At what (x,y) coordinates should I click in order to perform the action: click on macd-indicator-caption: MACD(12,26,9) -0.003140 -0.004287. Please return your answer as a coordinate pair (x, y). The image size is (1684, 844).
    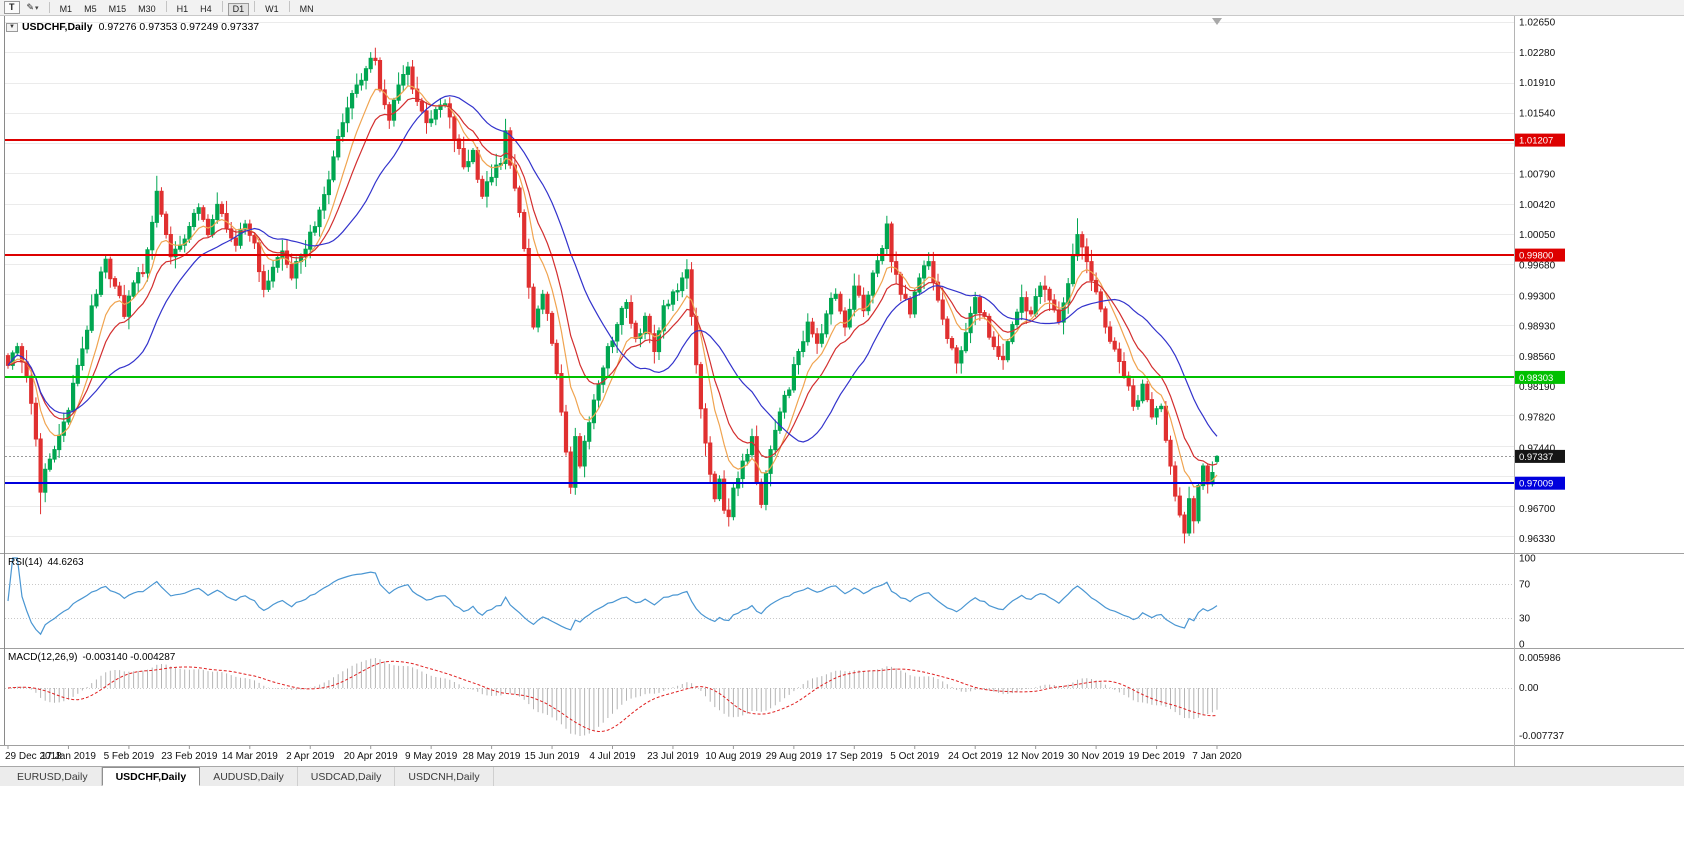
    Looking at the image, I should click on (91, 657).